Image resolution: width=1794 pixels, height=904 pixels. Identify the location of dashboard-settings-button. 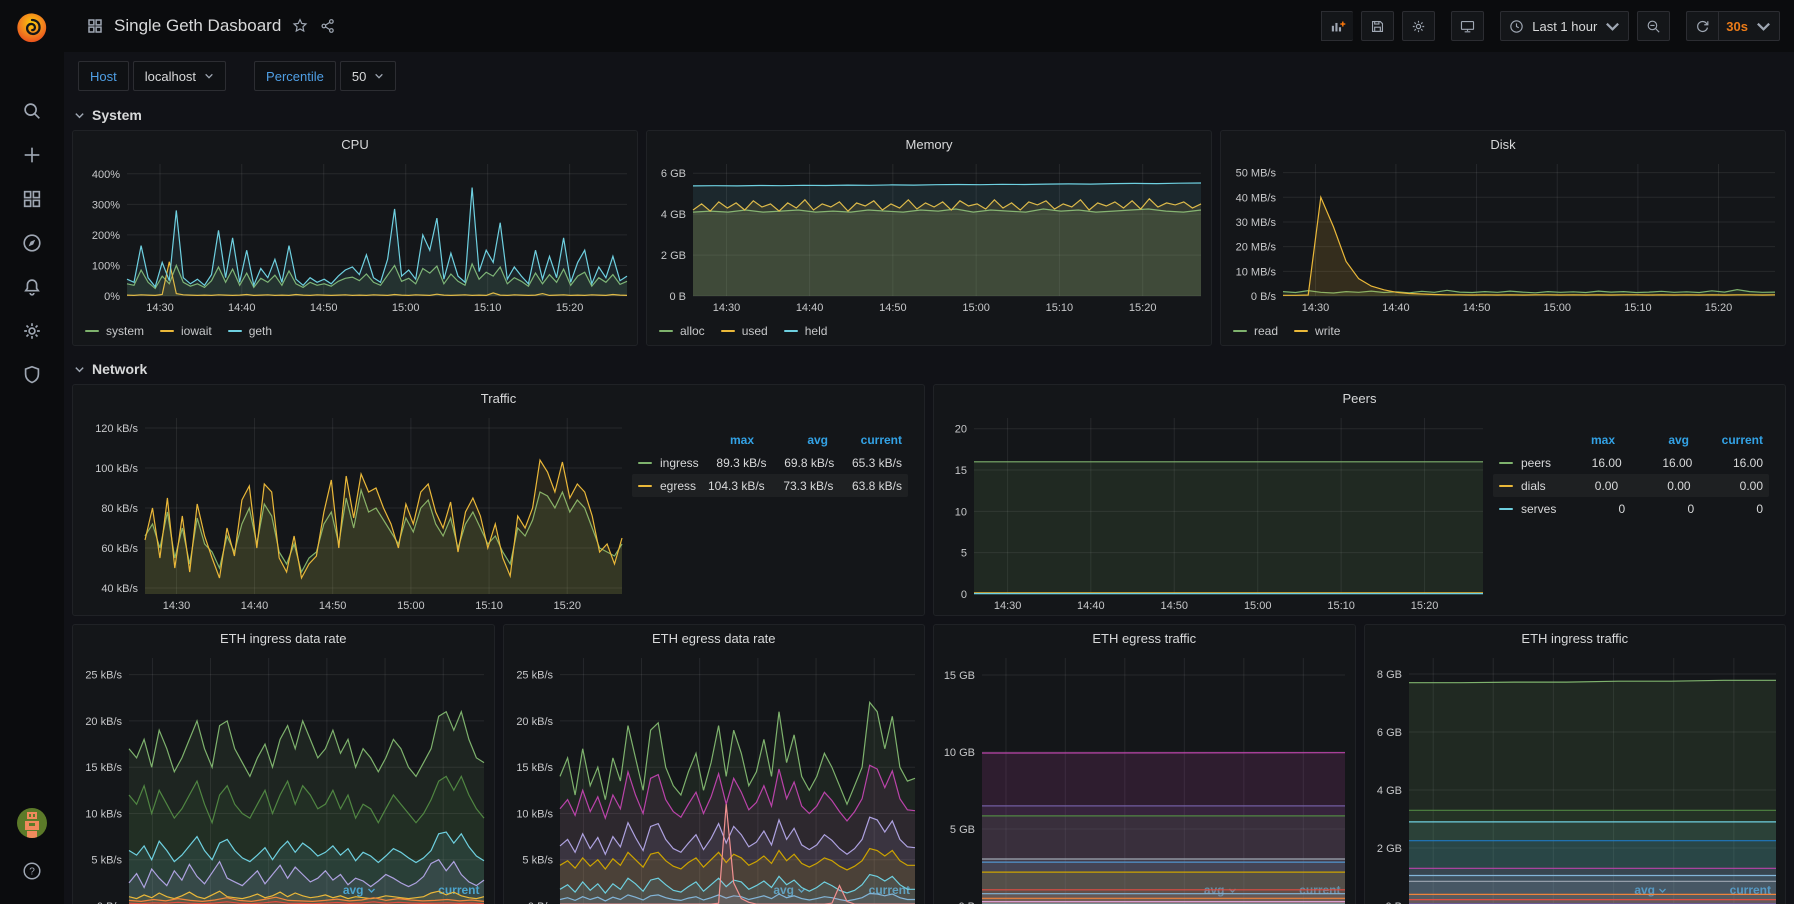
(1419, 26).